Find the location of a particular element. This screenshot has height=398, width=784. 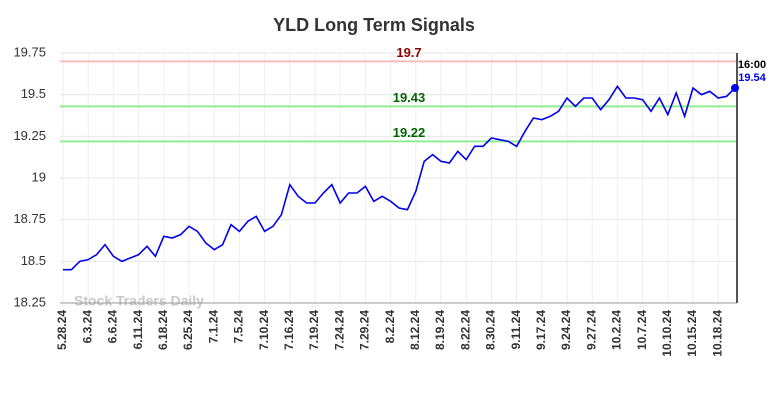

x-tick-label: 6.11.24 is located at coordinates (138, 330).